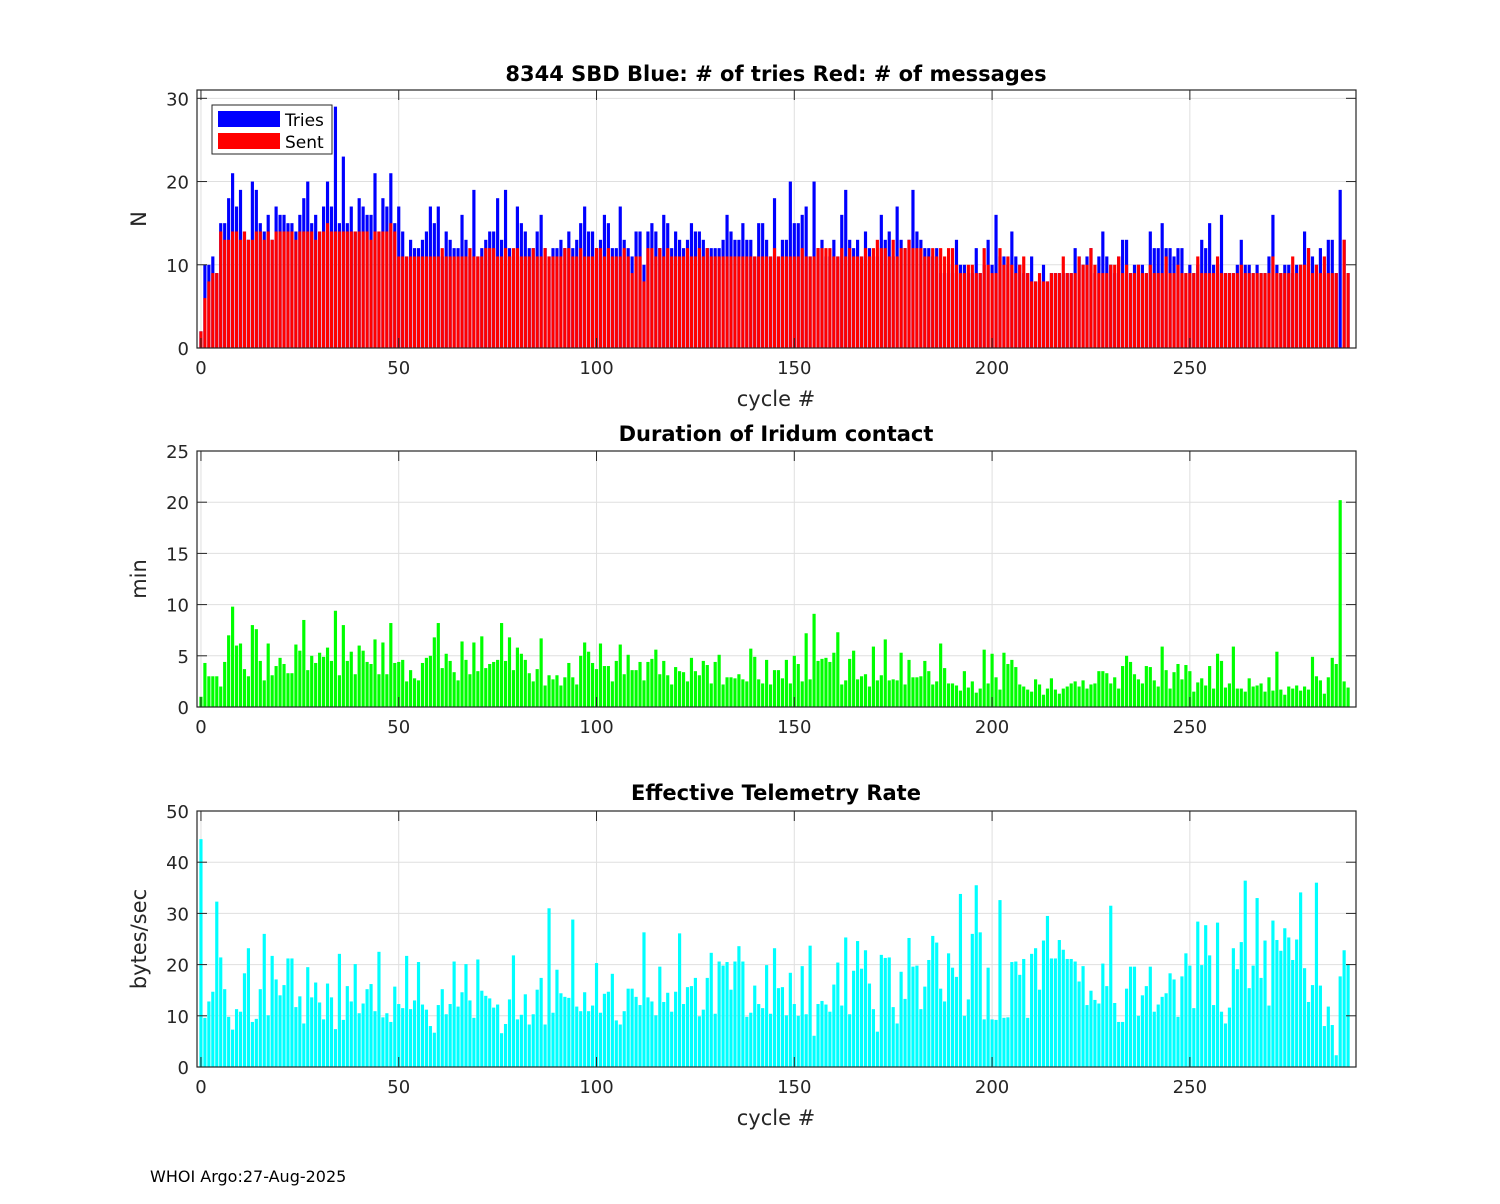  What do you see at coordinates (139, 219) in the screenshot?
I see `y-axis-label: N` at bounding box center [139, 219].